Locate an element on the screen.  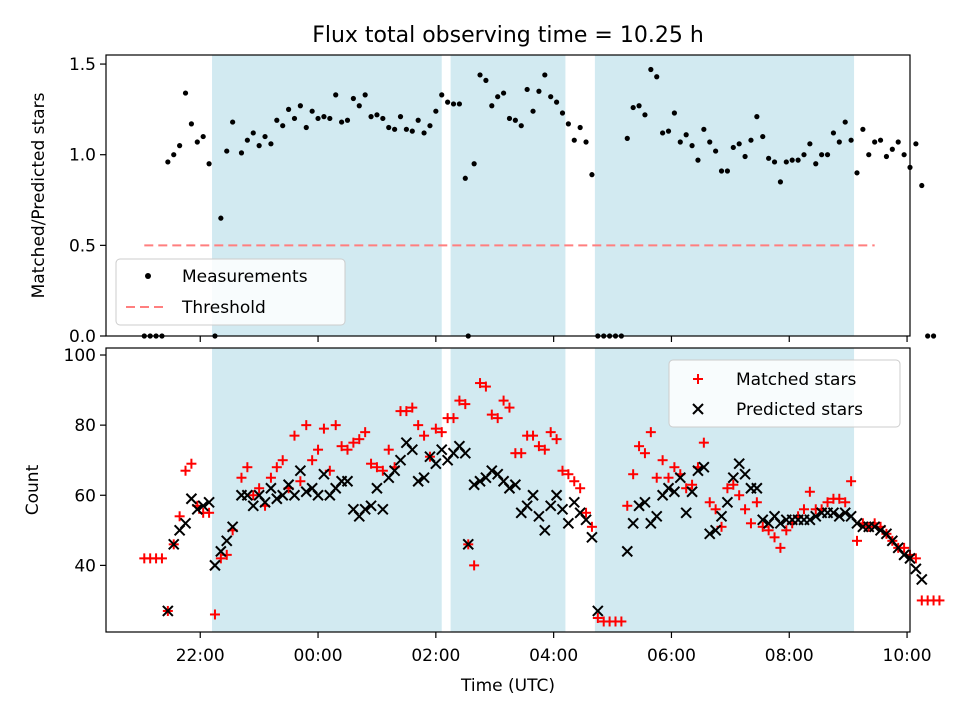
top-y-tick-label: 0.5 is located at coordinates (82, 246).